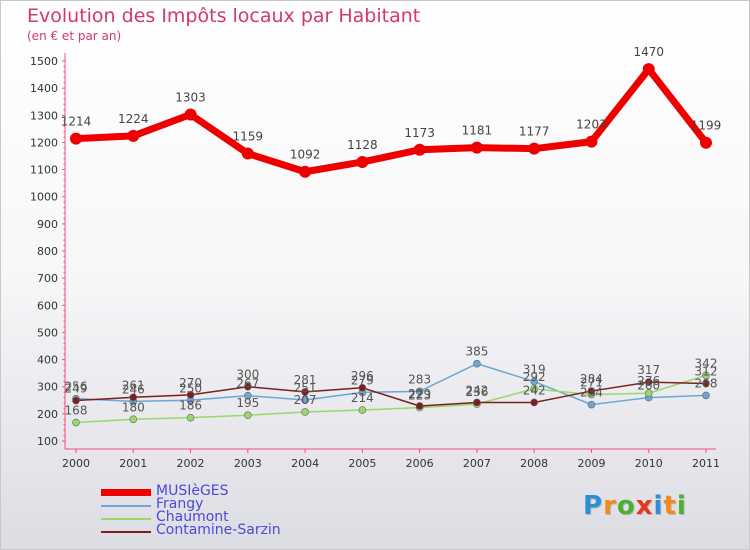  What do you see at coordinates (419, 133) in the screenshot?
I see `data-label: 1173` at bounding box center [419, 133].